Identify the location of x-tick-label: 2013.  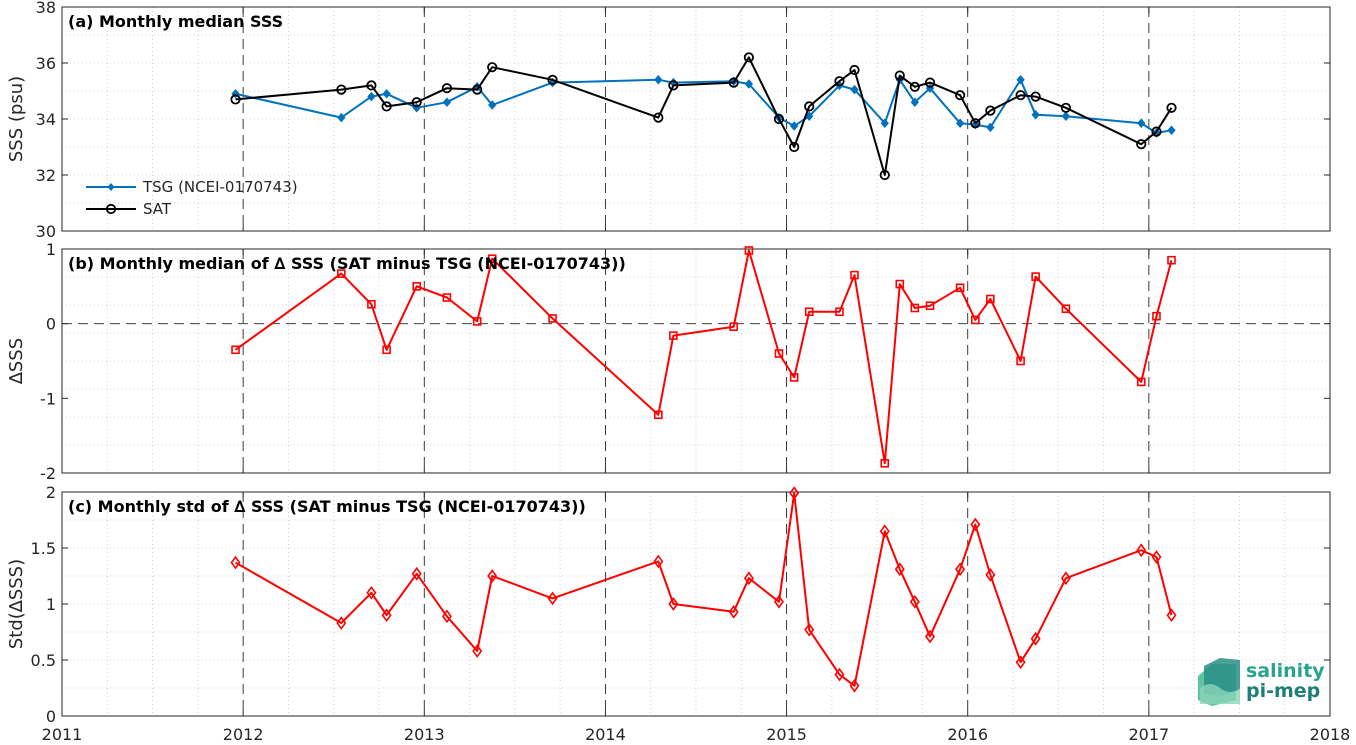
(424, 734).